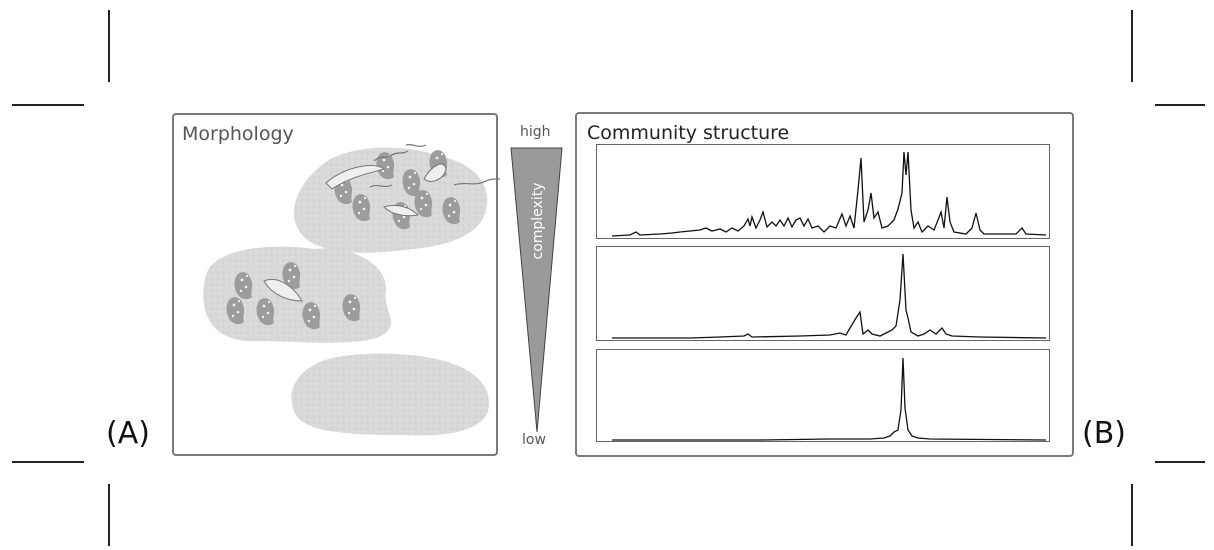 This screenshot has width=1214, height=550. Describe the element at coordinates (48, 462) in the screenshot. I see `crop-mark-bottom-left-horizontal` at that location.